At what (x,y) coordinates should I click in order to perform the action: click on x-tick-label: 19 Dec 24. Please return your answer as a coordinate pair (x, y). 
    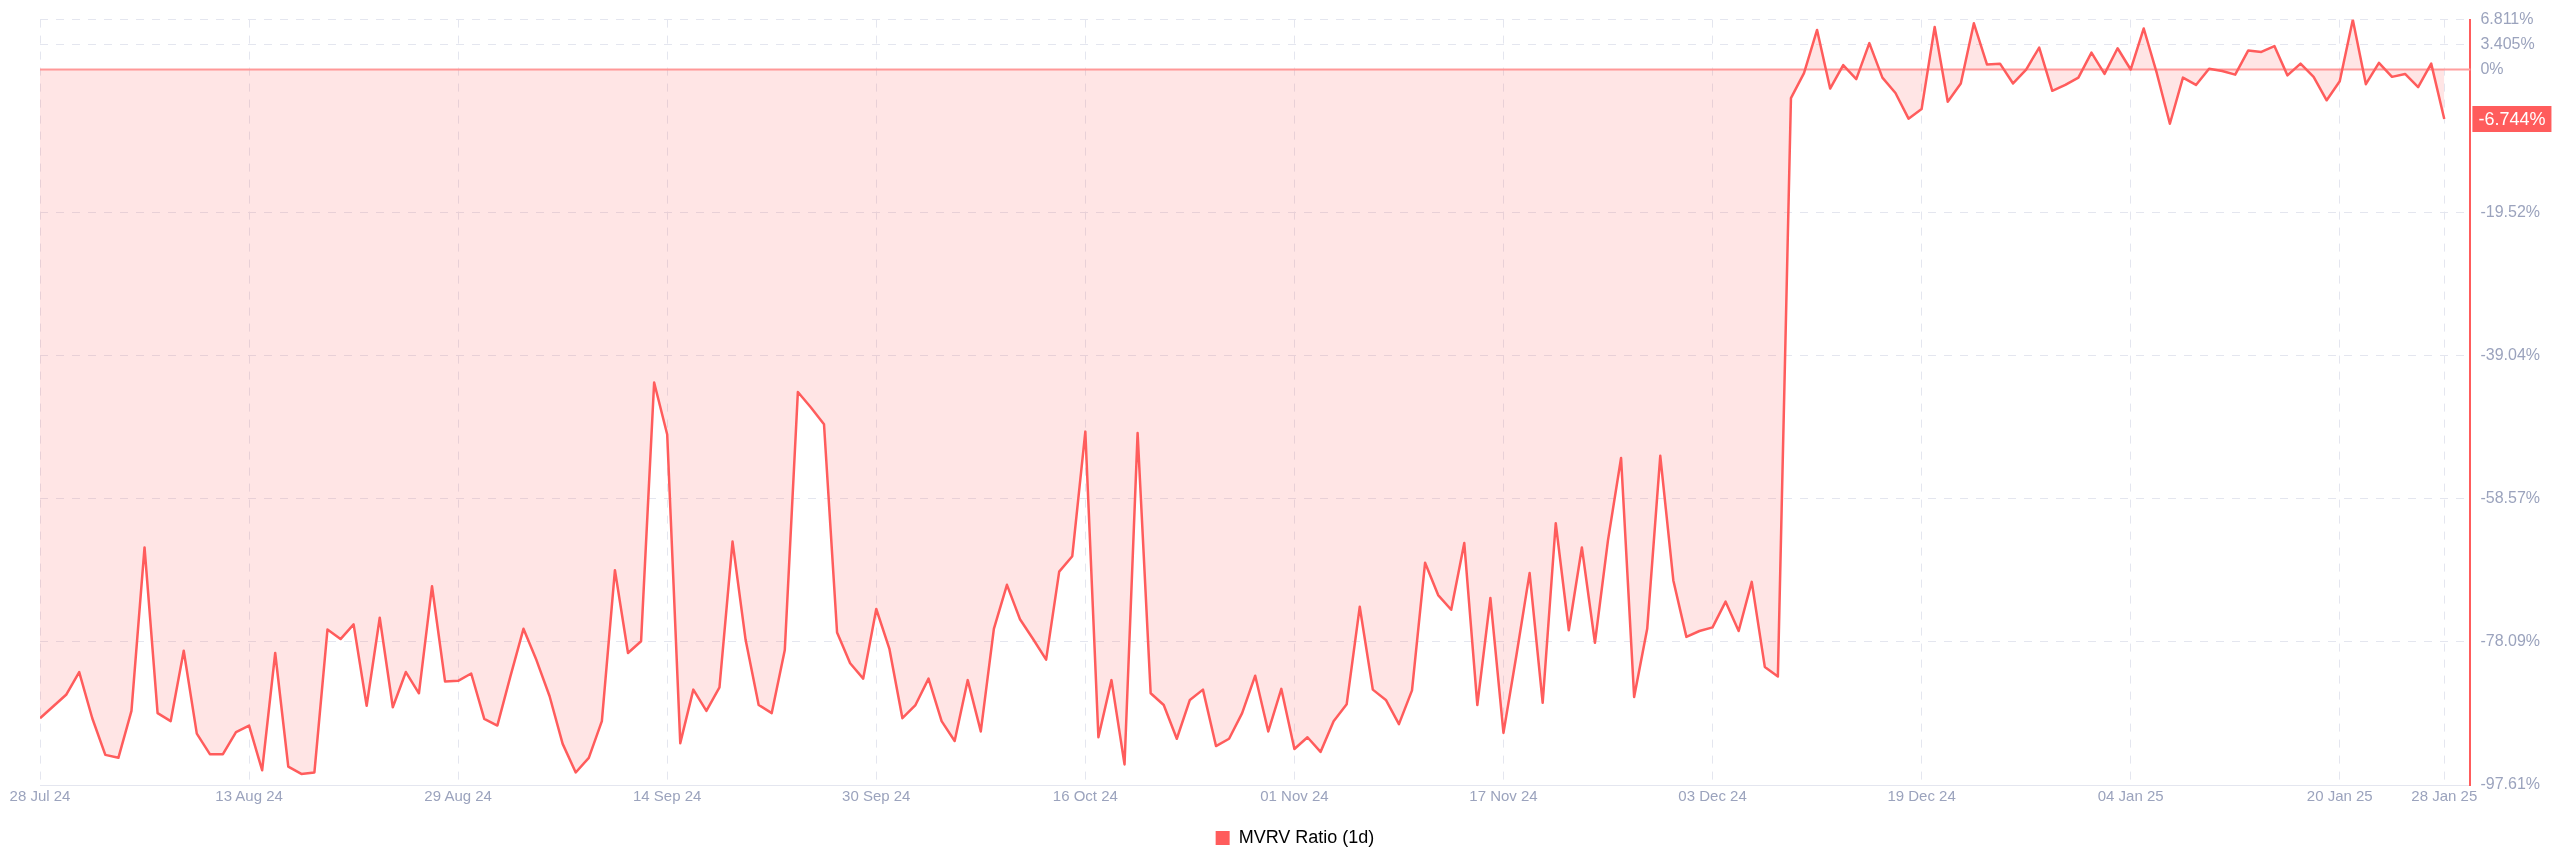
    Looking at the image, I should click on (1921, 796).